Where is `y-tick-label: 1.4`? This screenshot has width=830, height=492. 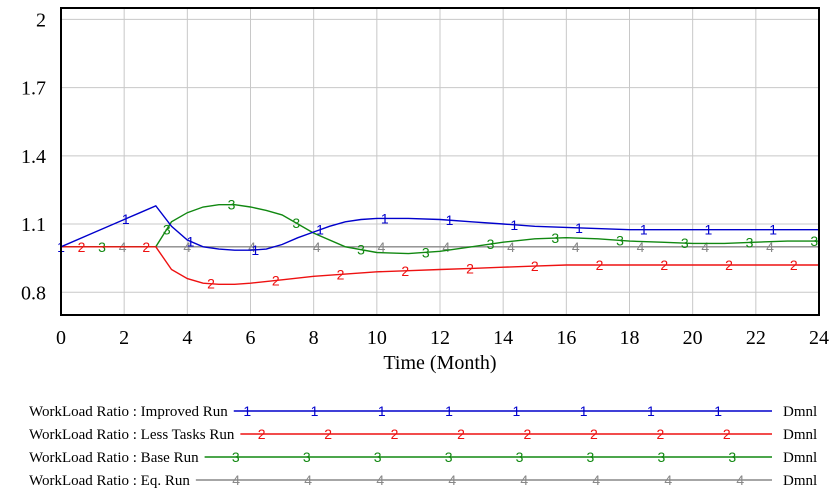 y-tick-label: 1.4 is located at coordinates (33, 157).